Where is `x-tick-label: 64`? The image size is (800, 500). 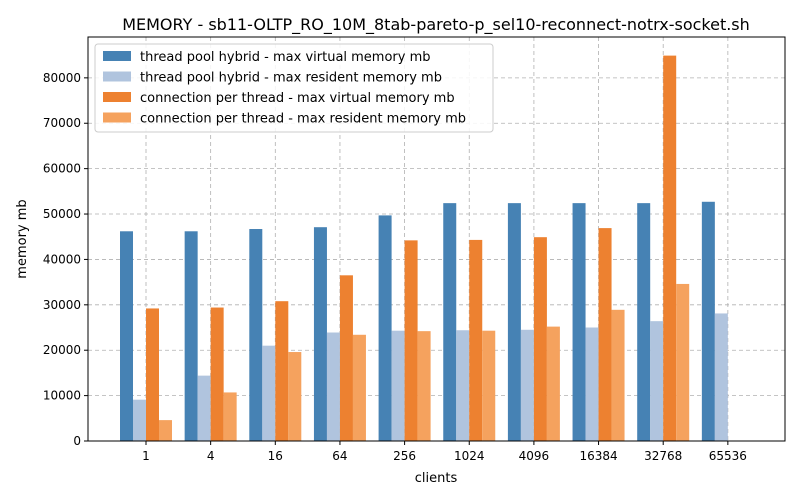 x-tick-label: 64 is located at coordinates (339, 456).